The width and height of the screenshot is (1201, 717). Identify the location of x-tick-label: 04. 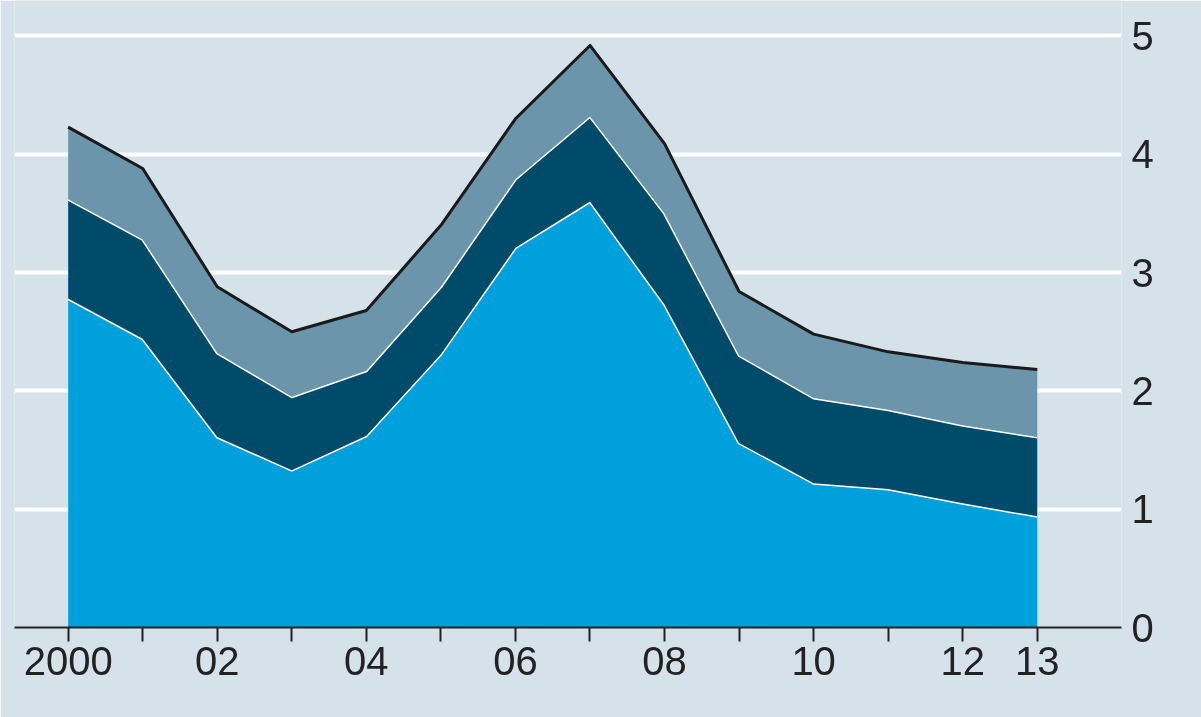
(366, 660).